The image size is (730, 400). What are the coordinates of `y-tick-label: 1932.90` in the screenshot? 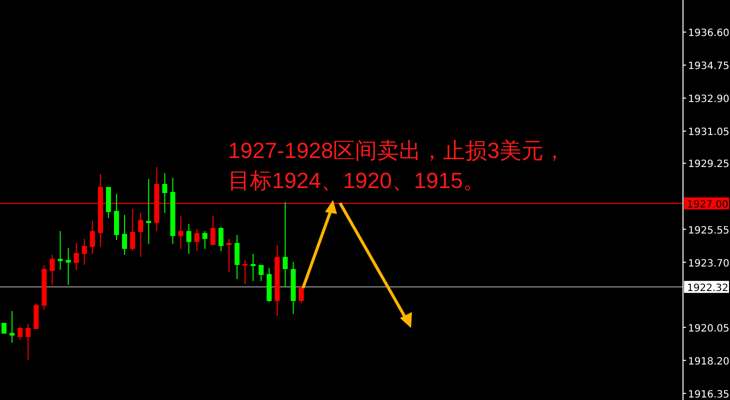 It's located at (709, 100).